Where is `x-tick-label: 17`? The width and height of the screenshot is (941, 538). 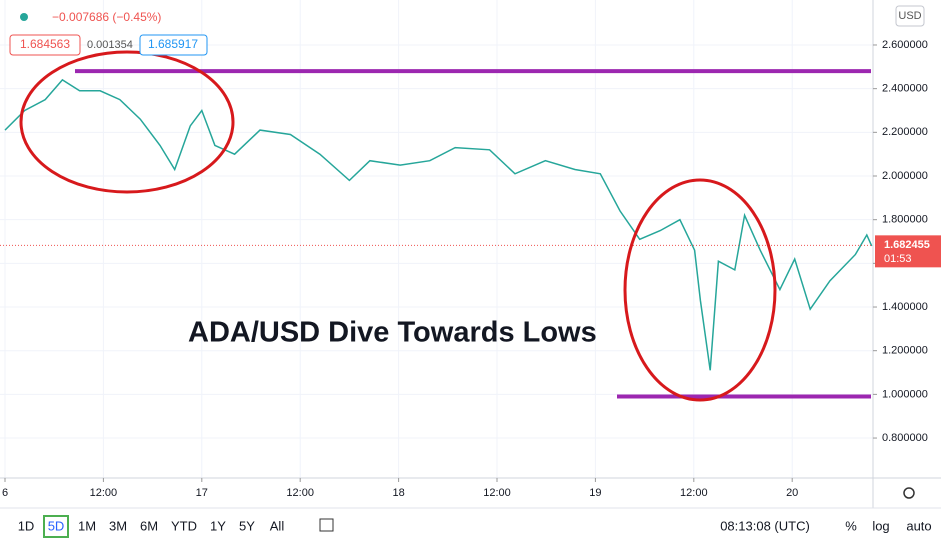
x-tick-label: 17 is located at coordinates (202, 493).